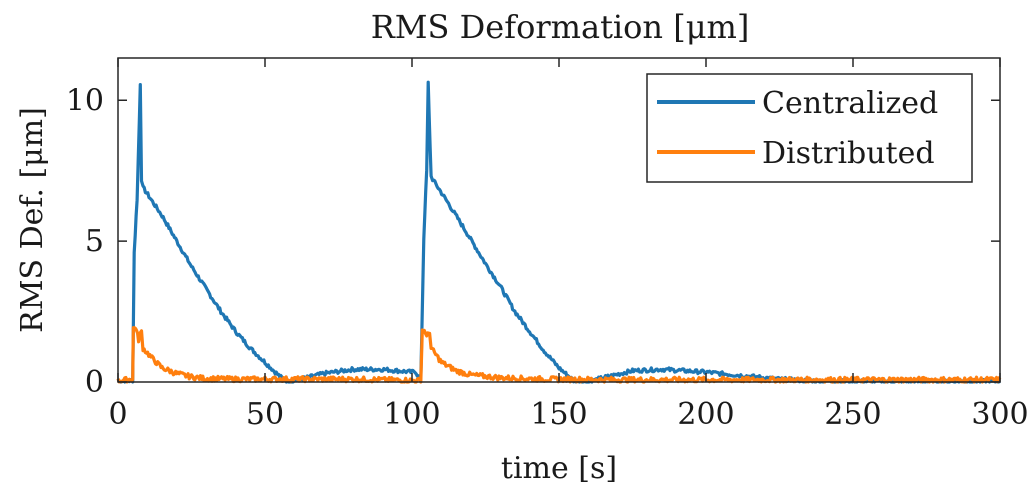 This screenshot has width=1033, height=498. What do you see at coordinates (94, 382) in the screenshot?
I see `y-tick-label: 0` at bounding box center [94, 382].